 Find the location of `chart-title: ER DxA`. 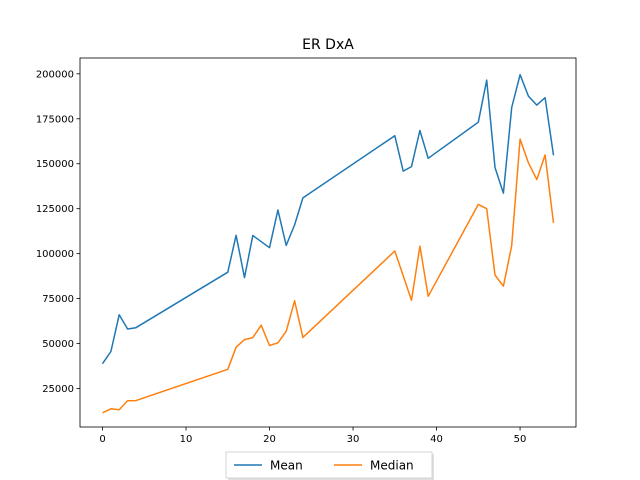

chart-title: ER DxA is located at coordinates (328, 45).